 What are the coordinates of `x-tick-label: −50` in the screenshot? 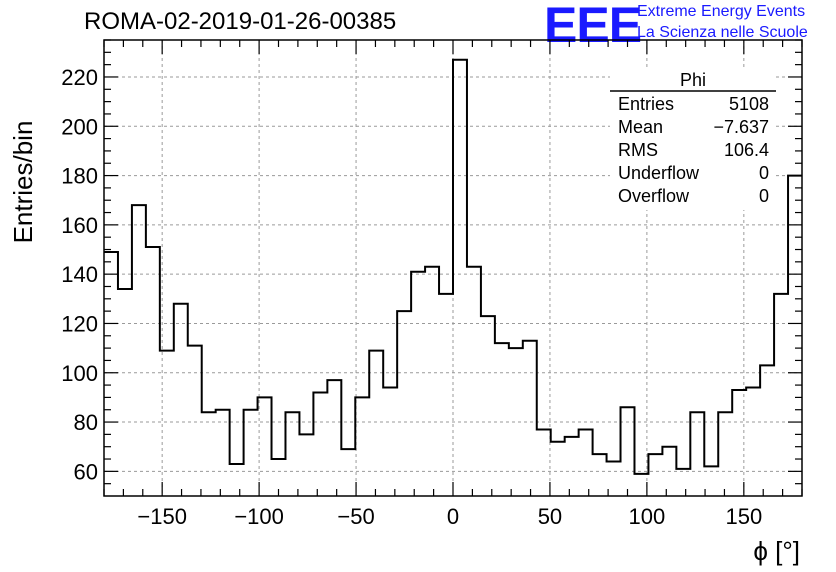 It's located at (355, 516).